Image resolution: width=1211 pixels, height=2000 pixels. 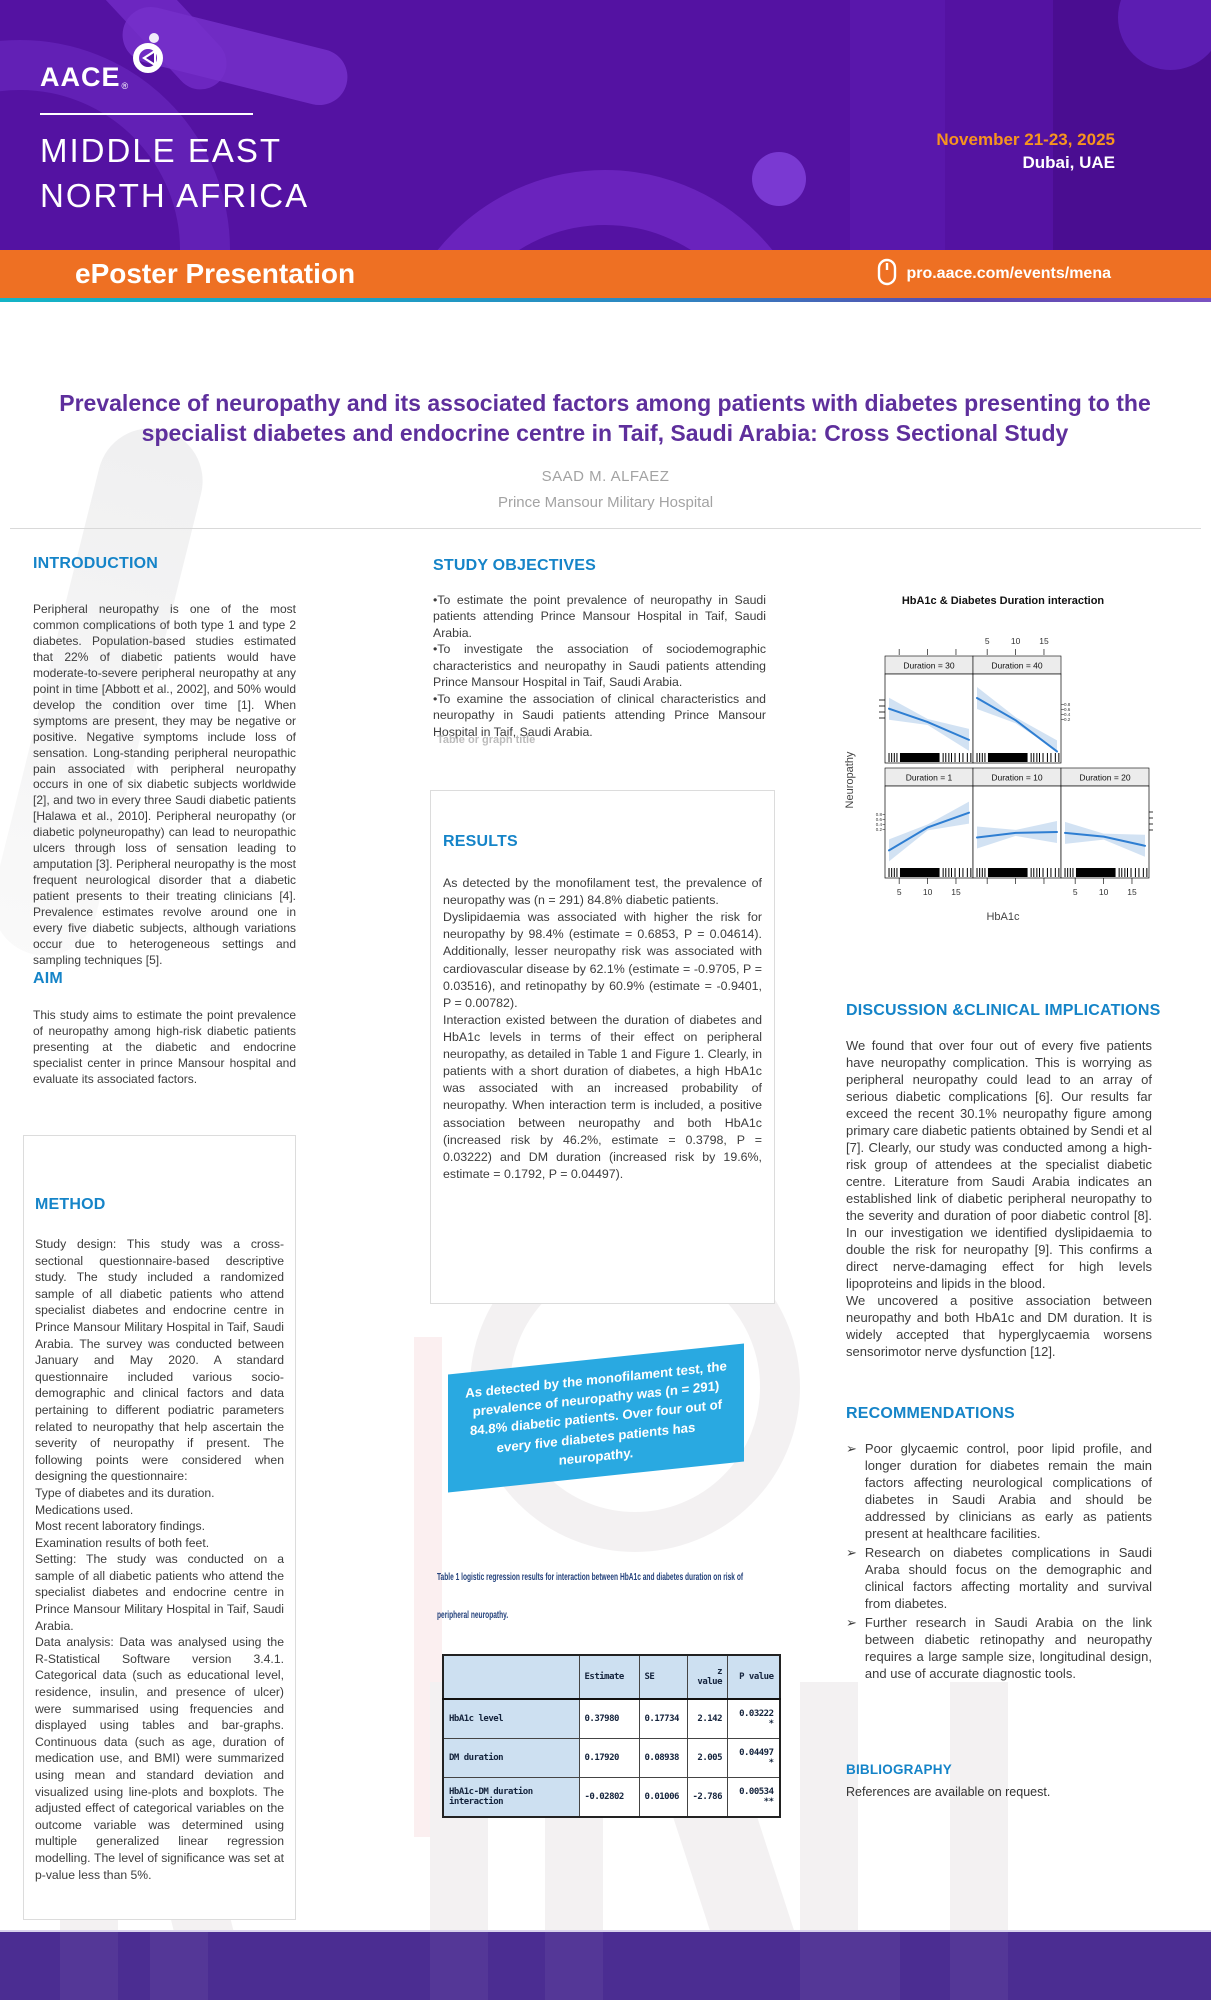 I want to click on table-row: HbA1c level 0.37980 0.17734 2.142 0.03222 *, so click(x=611, y=1718).